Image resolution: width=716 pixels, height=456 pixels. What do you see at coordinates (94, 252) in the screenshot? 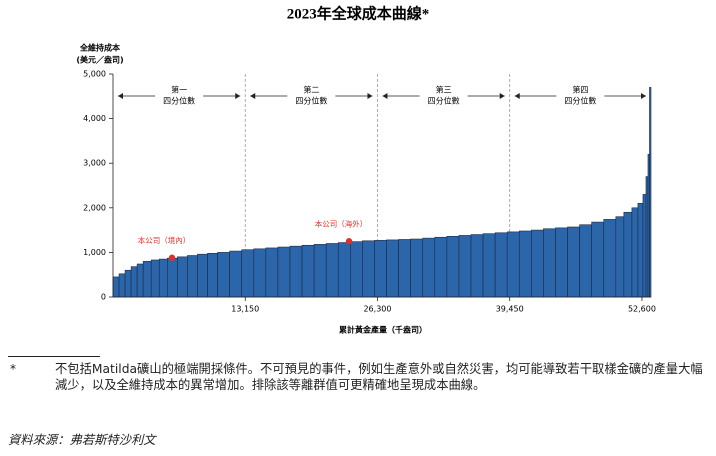
I see `y-tick-label: 1,000` at bounding box center [94, 252].